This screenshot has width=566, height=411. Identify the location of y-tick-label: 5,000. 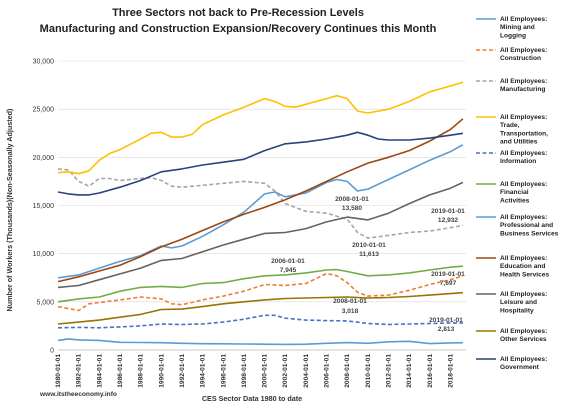
(45, 302).